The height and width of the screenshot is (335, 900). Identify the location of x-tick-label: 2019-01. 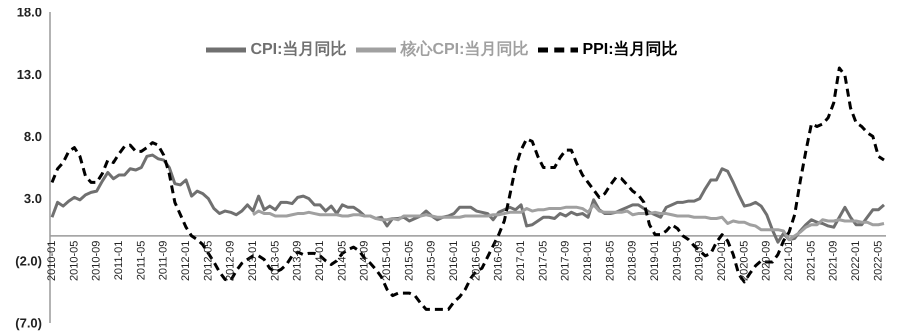
(655, 261).